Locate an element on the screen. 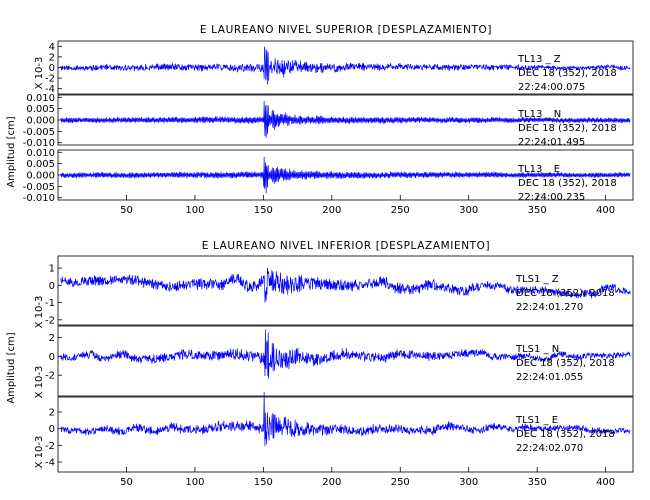 This screenshot has height=500, width=650. panel-tl13-n-ytick-label: 0.000 is located at coordinates (40, 121).